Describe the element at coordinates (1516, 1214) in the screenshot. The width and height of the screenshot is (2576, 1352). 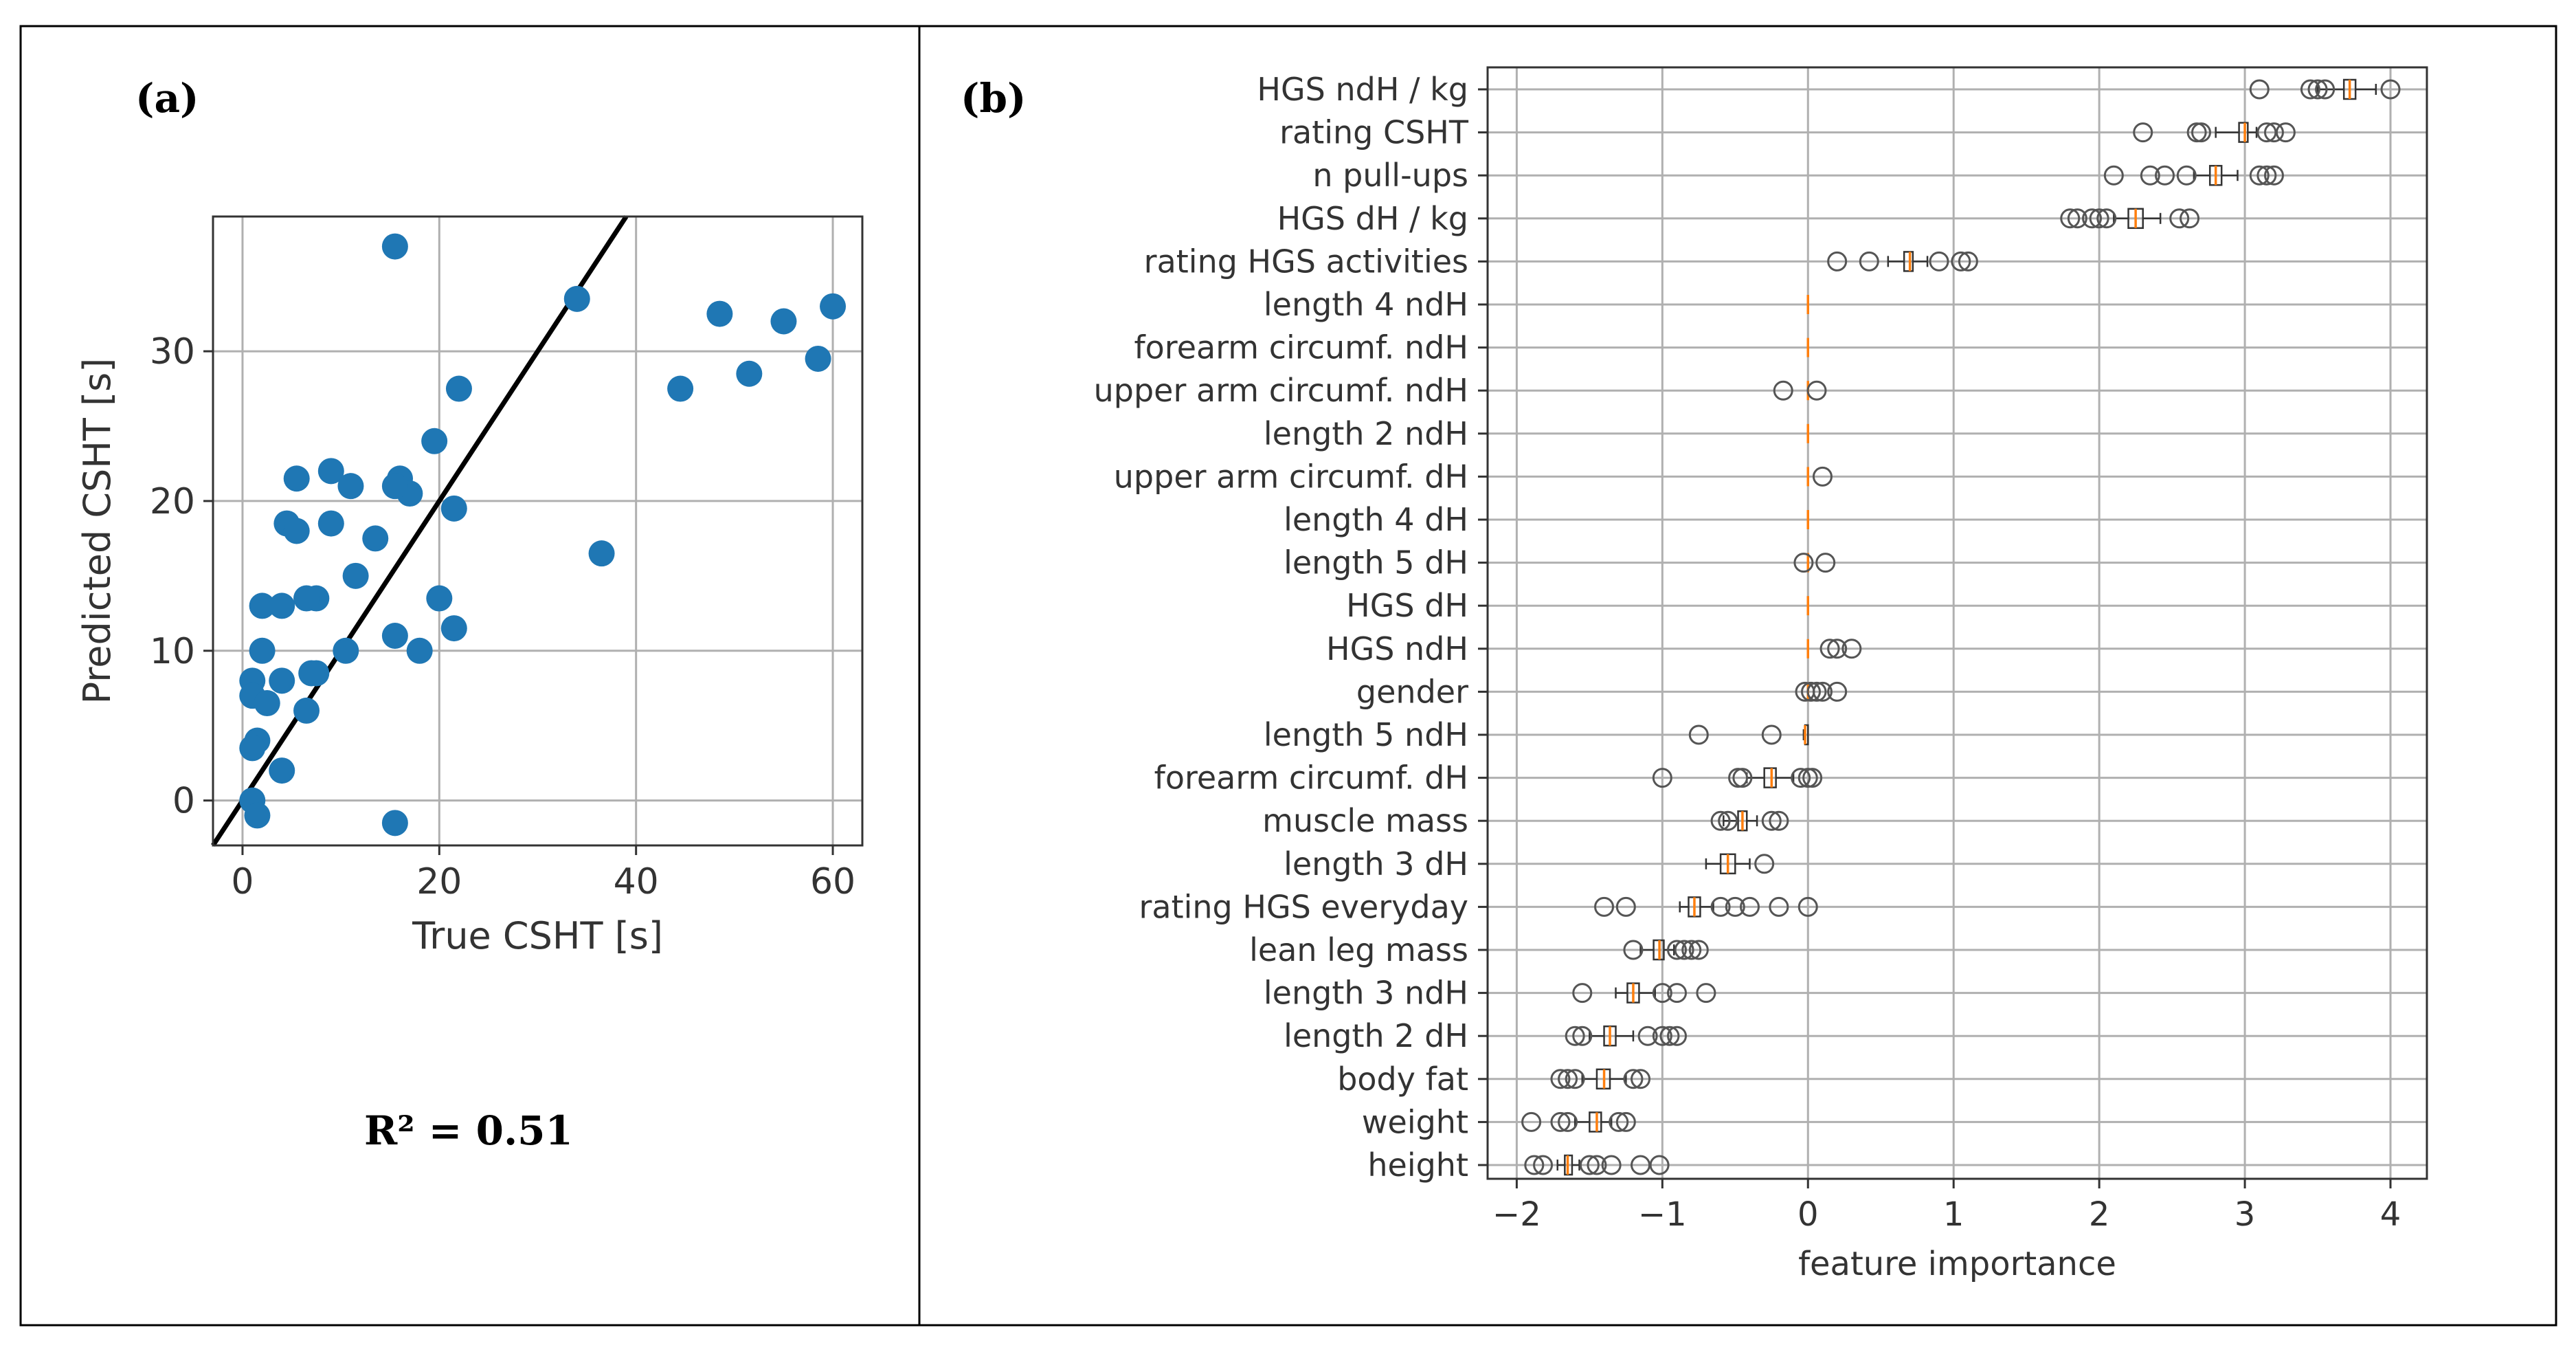
I see `boxplot-x-tick-label: −2` at that location.